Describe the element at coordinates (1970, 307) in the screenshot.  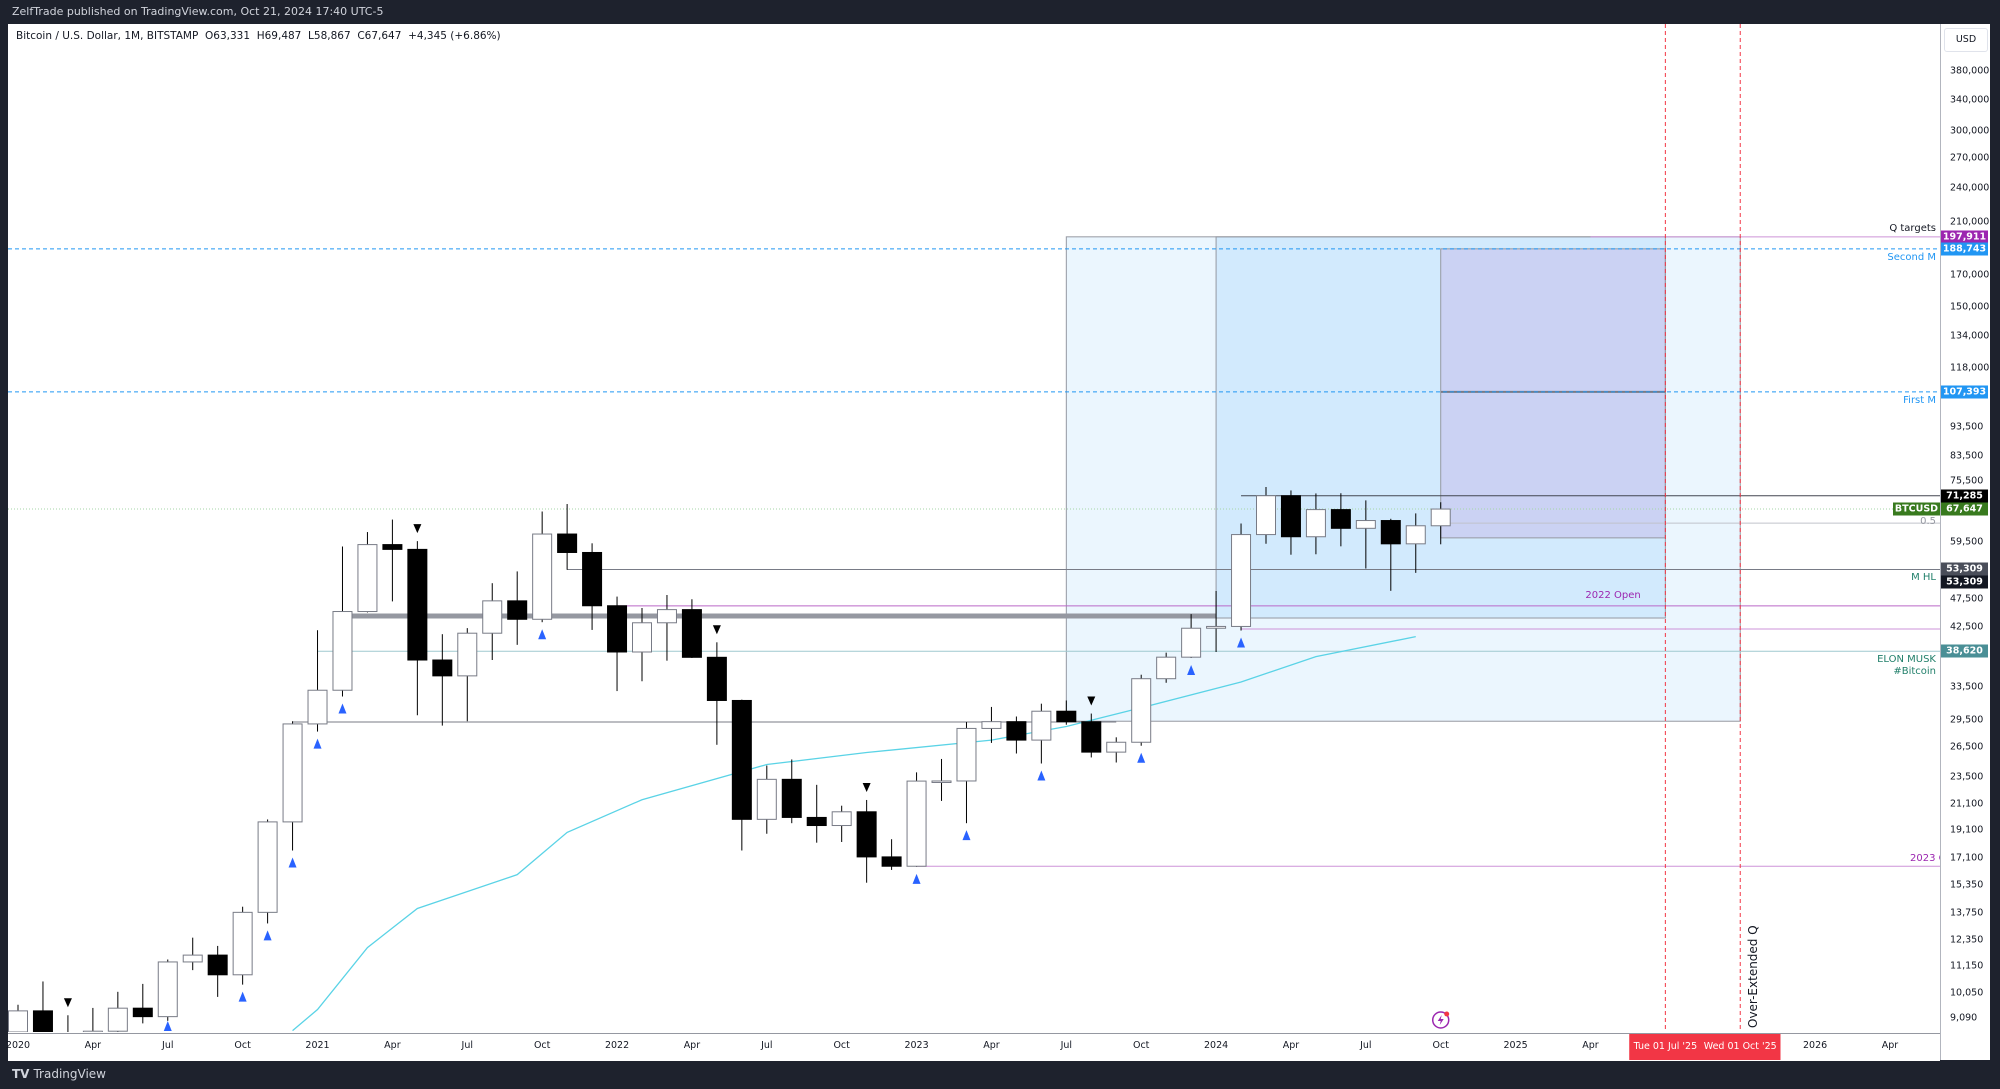
I see `price-tick-label: 150,000` at that location.